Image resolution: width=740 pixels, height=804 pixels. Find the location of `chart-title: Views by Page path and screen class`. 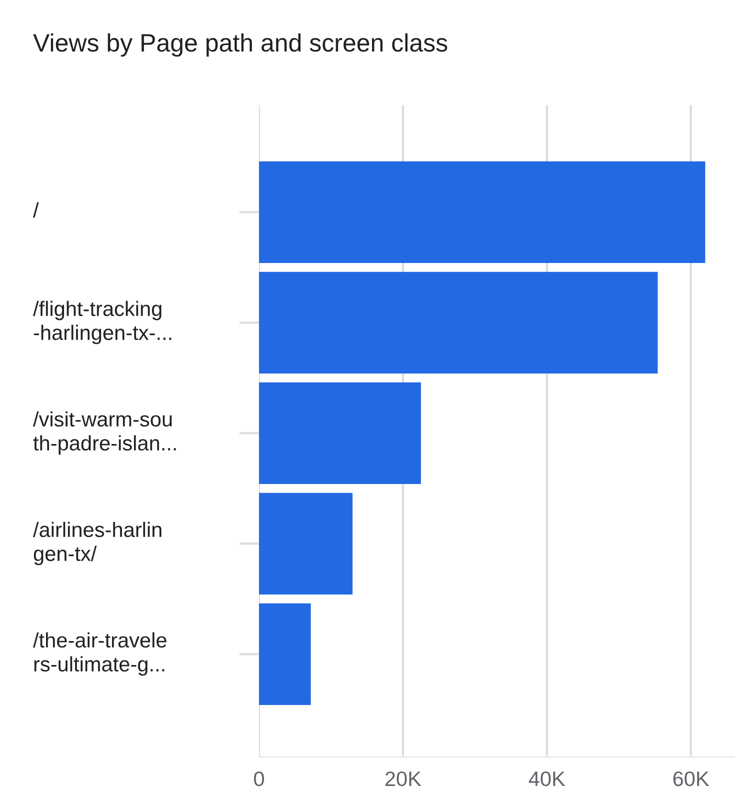

chart-title: Views by Page path and screen class is located at coordinates (240, 45).